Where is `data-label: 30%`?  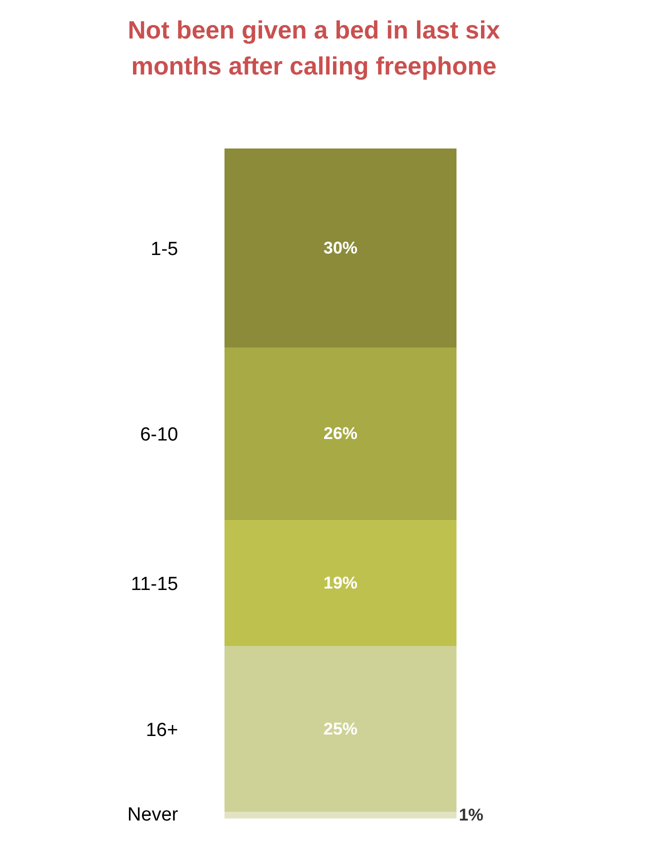
data-label: 30% is located at coordinates (340, 248).